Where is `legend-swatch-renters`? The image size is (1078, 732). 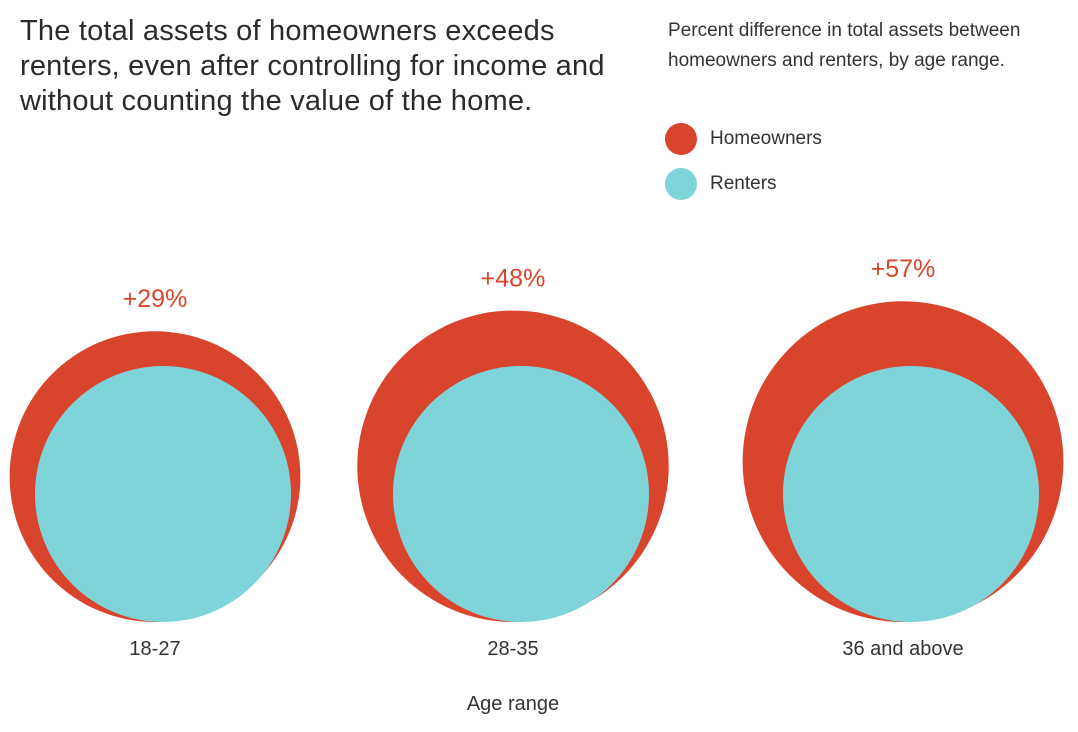
legend-swatch-renters is located at coordinates (681, 184).